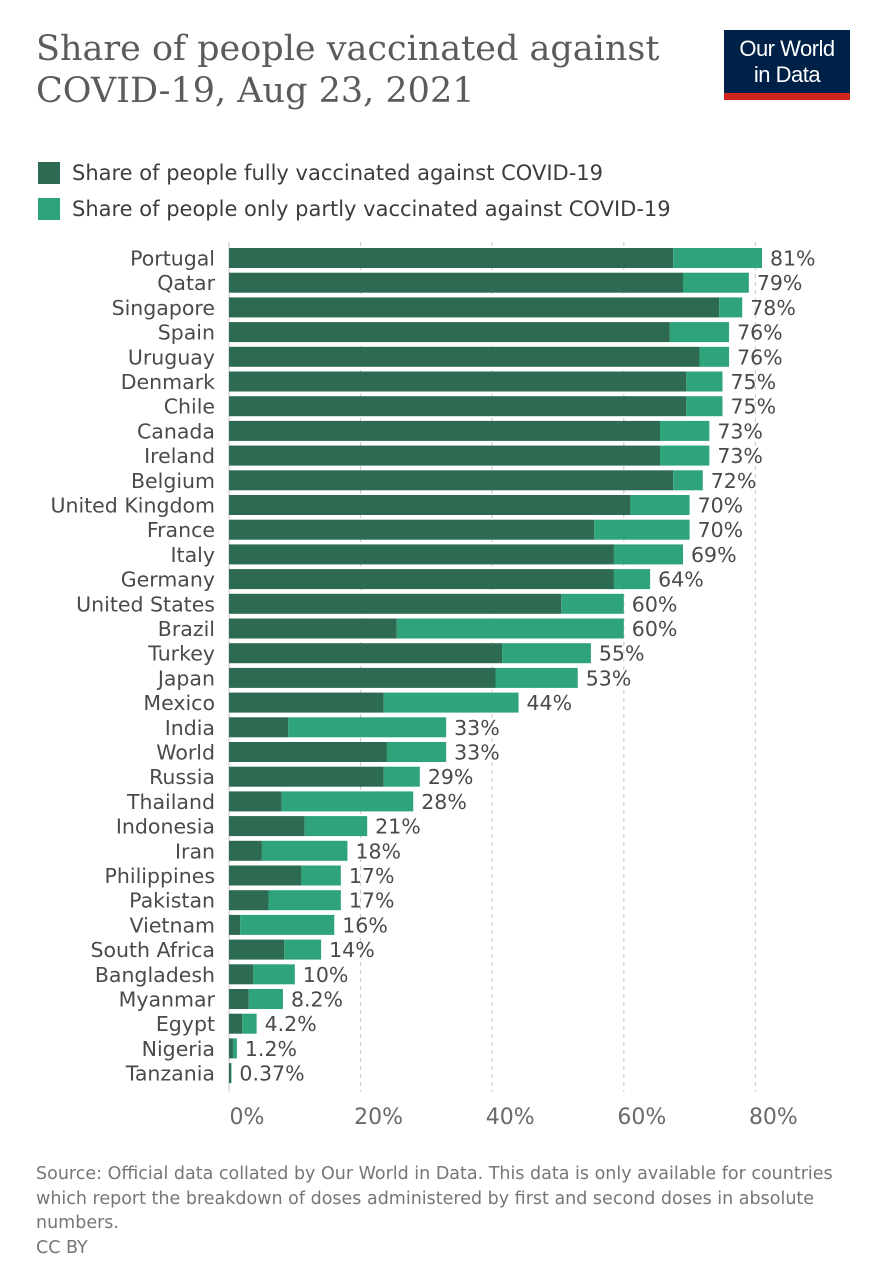  Describe the element at coordinates (257, 949) in the screenshot. I see `bar-fully-south-africa` at that location.